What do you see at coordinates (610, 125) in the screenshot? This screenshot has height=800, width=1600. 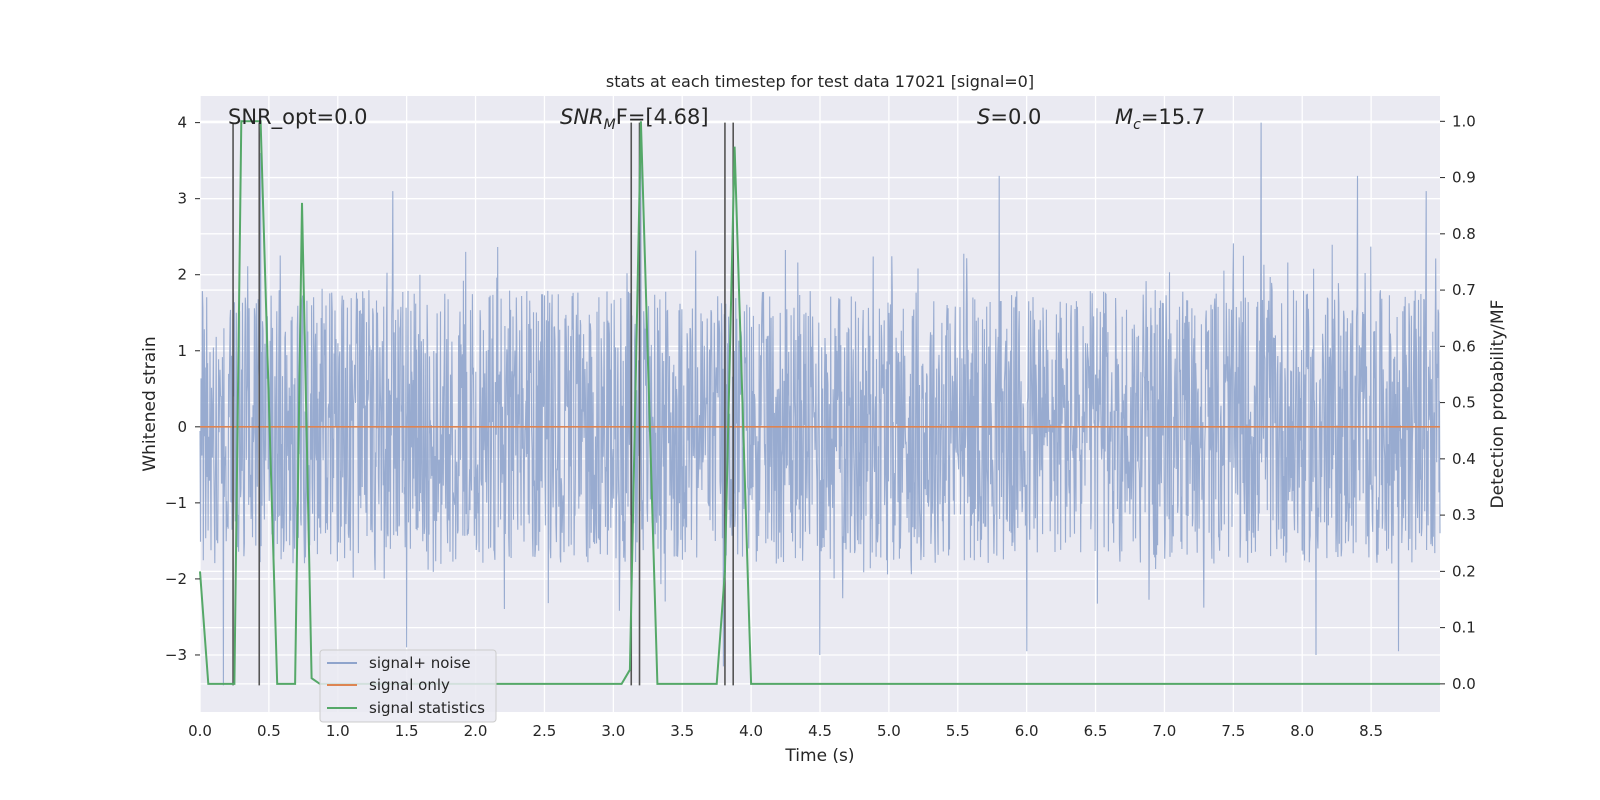 I see `annotation-snr-mf-sub: M` at bounding box center [610, 125].